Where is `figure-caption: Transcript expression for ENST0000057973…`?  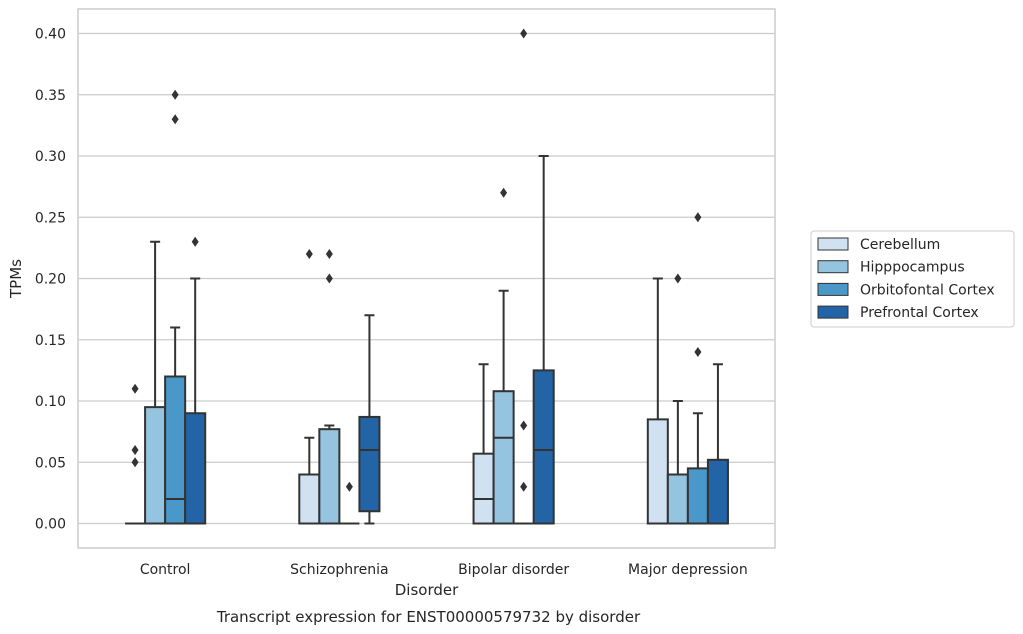 figure-caption: Transcript expression for ENST0000057973… is located at coordinates (428, 617).